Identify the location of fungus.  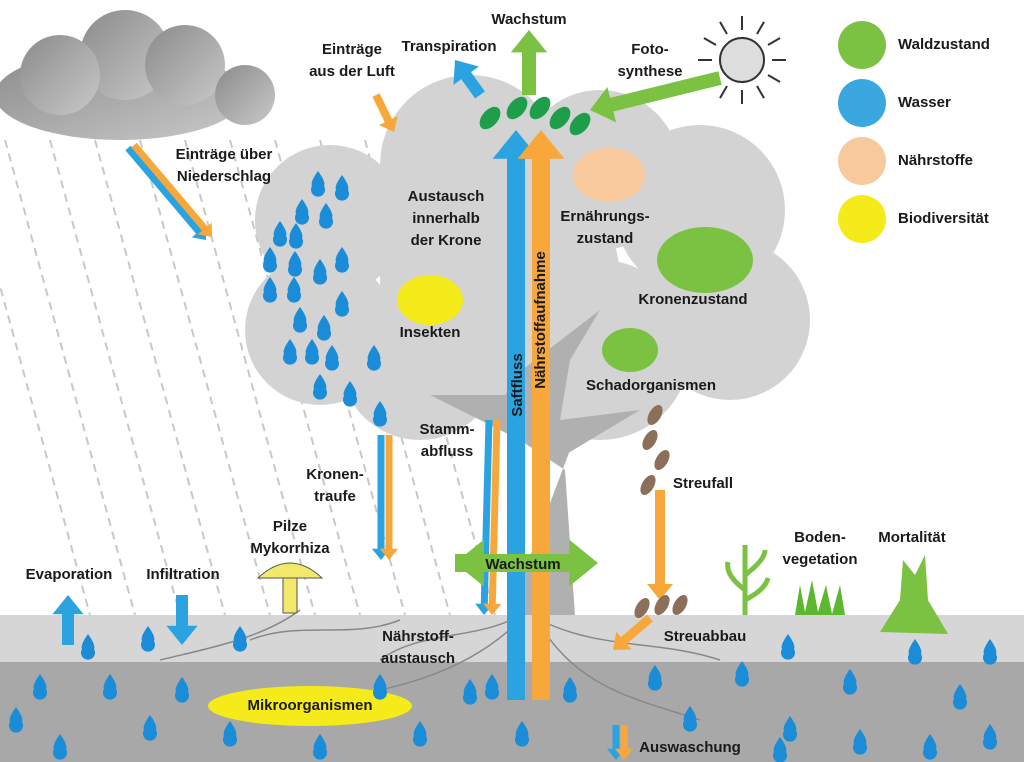
(290, 588).